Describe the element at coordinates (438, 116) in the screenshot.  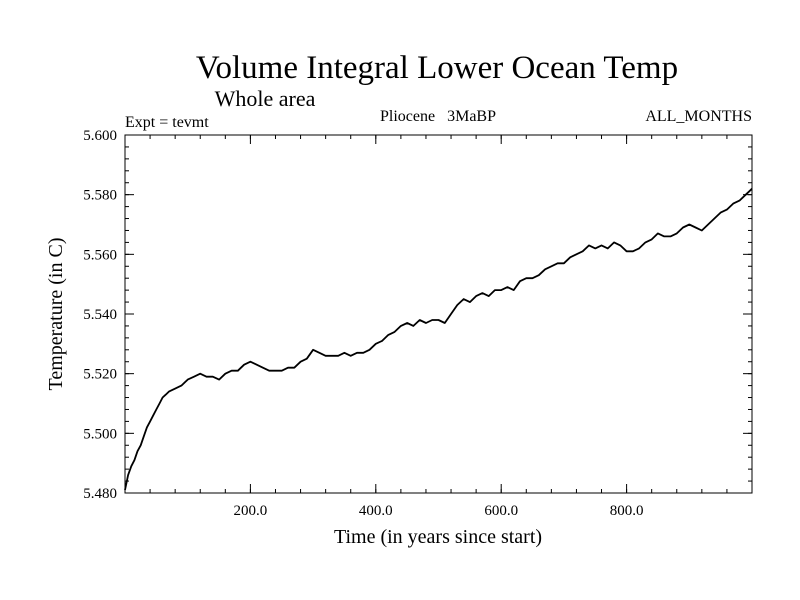
I see `period-label: Pliocene 3MaBP` at that location.